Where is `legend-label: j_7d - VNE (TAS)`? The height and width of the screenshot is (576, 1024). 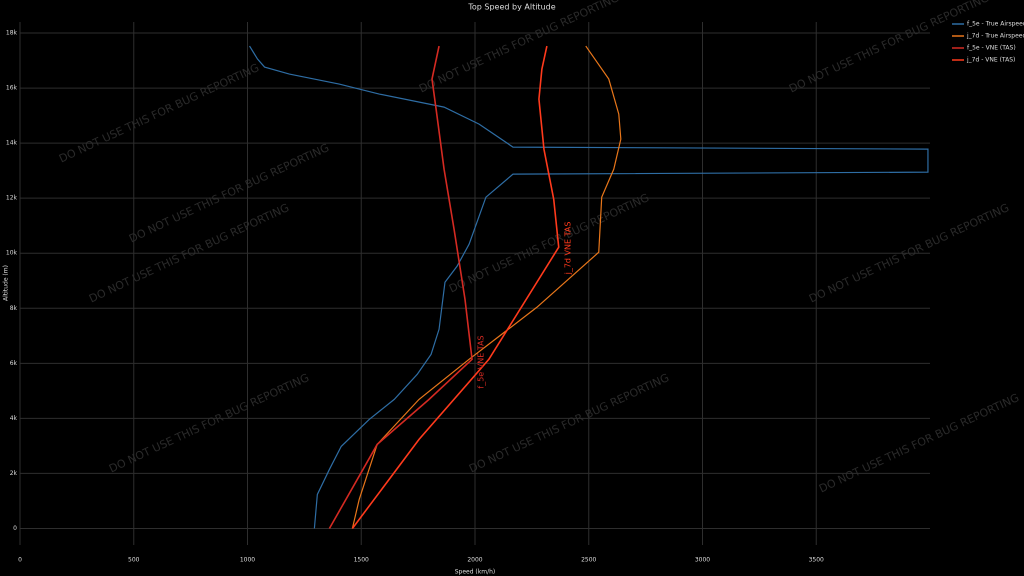 legend-label: j_7d - VNE (TAS) is located at coordinates (990, 60).